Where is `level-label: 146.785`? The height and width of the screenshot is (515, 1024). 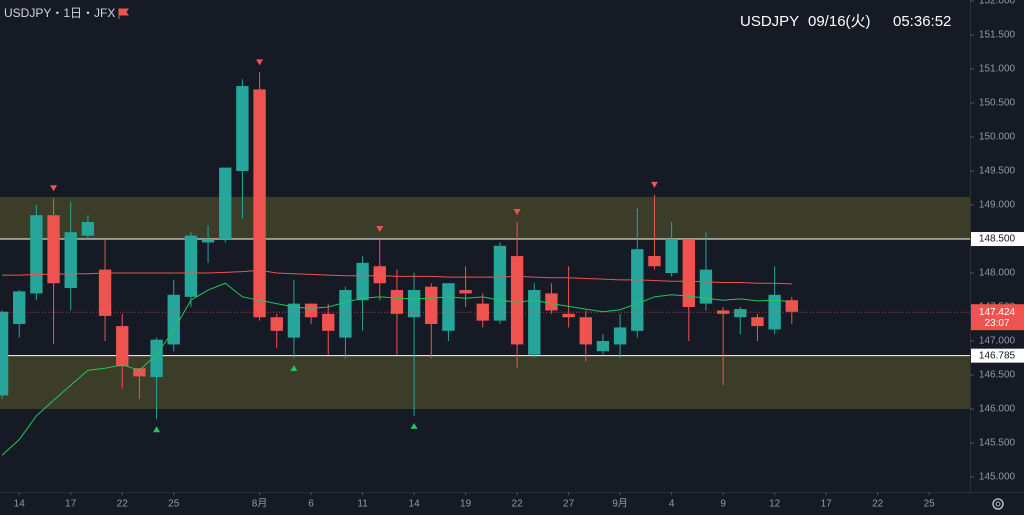 level-label: 146.785 is located at coordinates (997, 355).